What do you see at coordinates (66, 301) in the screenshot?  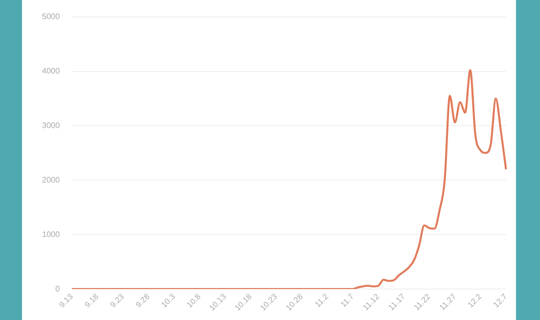 I see `x-tick-label: 9.13` at bounding box center [66, 301].